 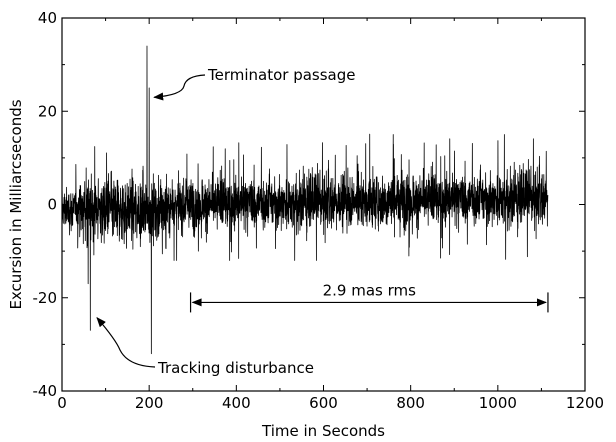 I want to click on x-tick-label: 0, so click(x=62, y=403).